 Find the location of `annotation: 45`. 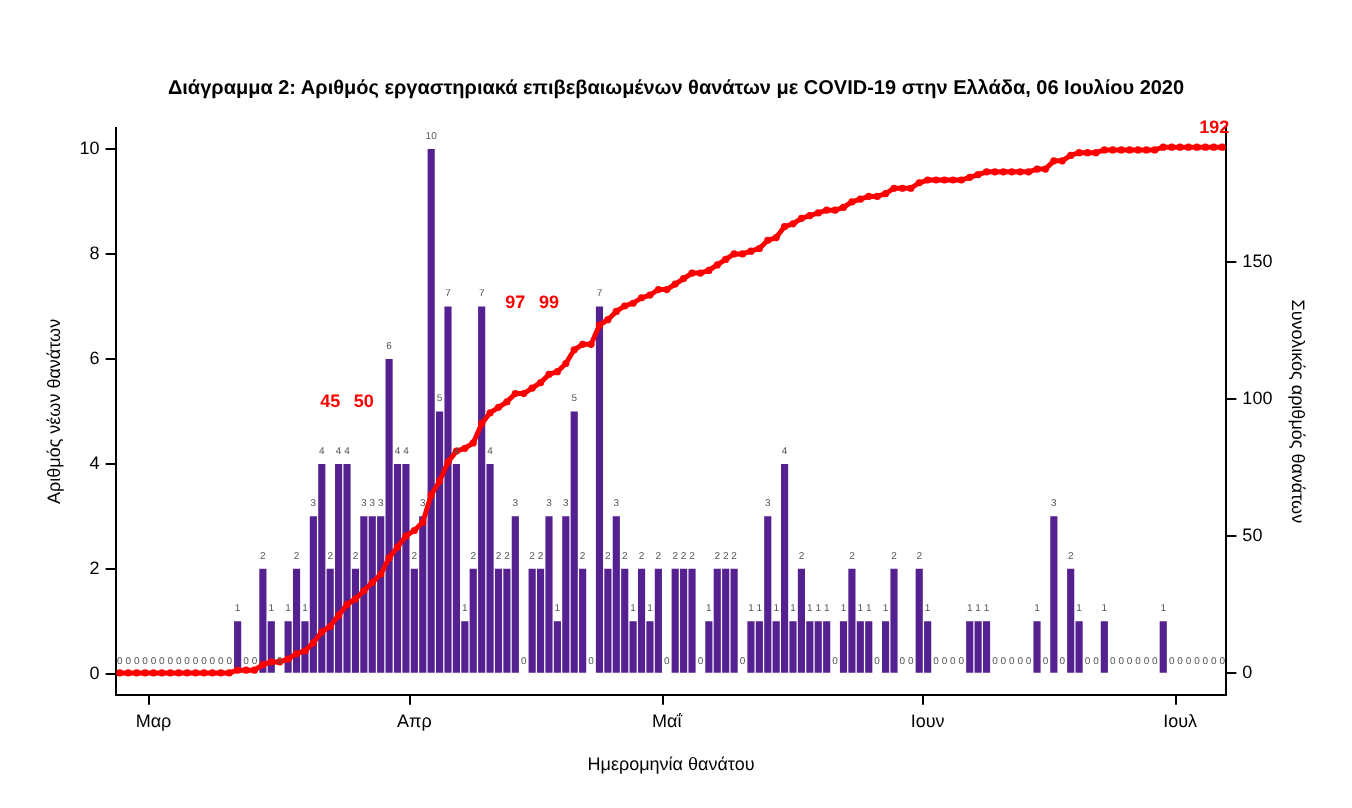

annotation: 45 is located at coordinates (330, 401).